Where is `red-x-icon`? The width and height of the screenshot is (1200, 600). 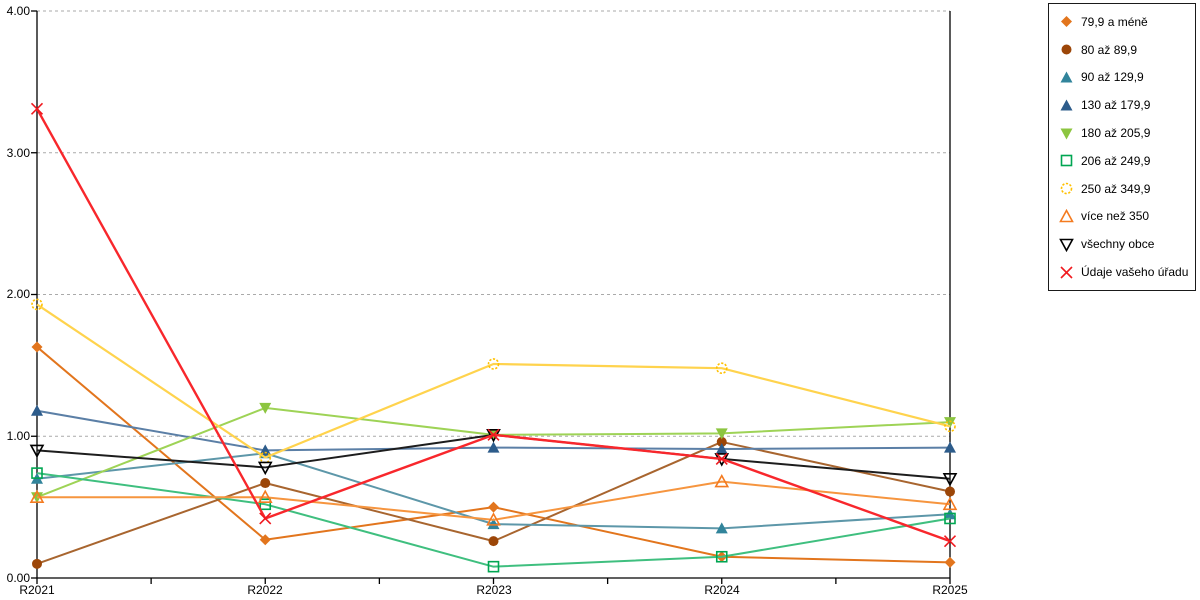
red-x-icon is located at coordinates (1066, 272).